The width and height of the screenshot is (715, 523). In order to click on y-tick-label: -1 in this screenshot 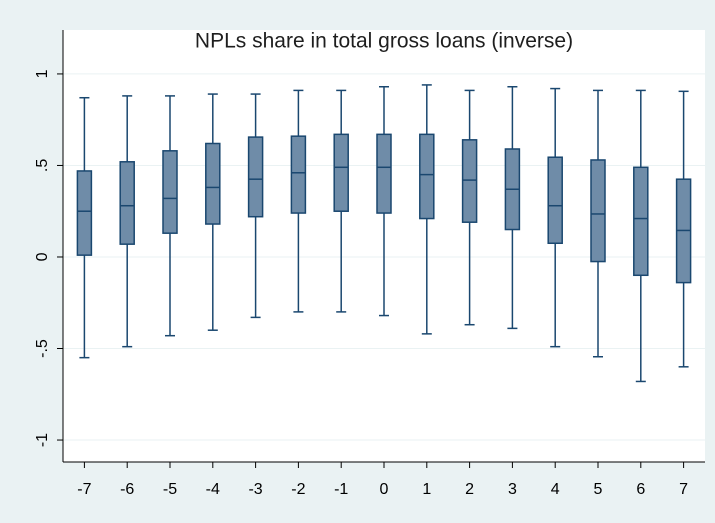, I will do `click(42, 440)`.